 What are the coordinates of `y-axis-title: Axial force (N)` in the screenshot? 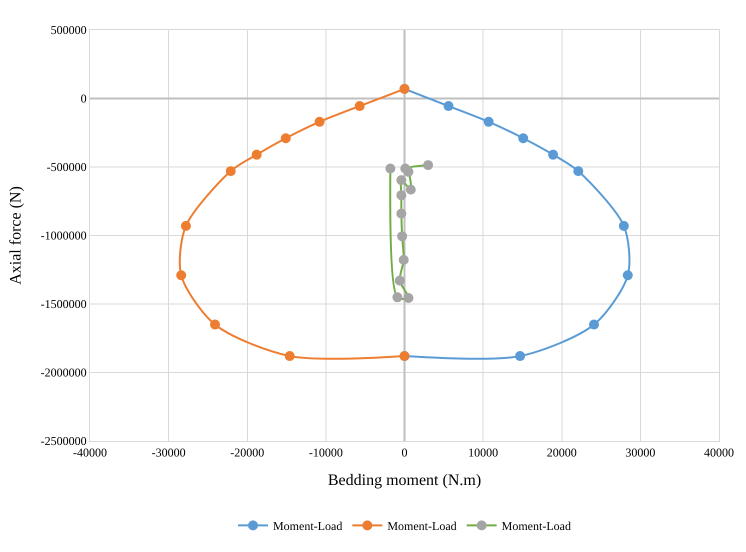 It's located at (16, 235).